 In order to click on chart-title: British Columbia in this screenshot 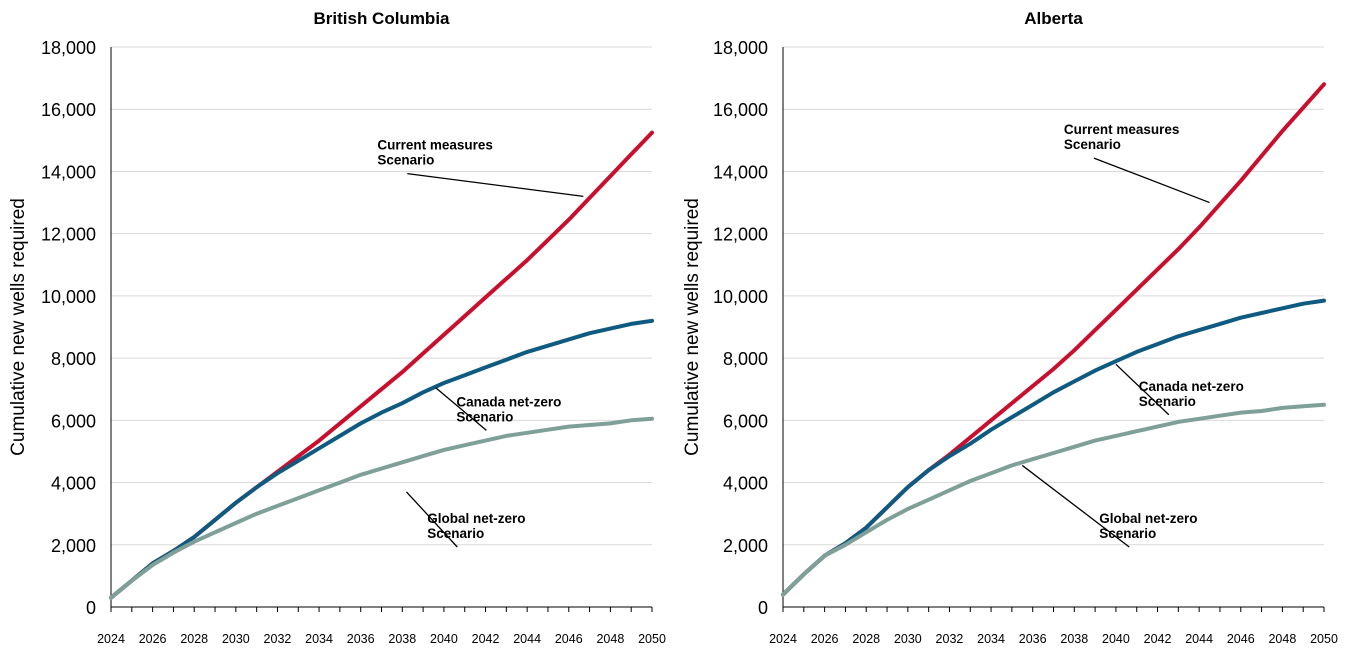, I will do `click(381, 18)`.